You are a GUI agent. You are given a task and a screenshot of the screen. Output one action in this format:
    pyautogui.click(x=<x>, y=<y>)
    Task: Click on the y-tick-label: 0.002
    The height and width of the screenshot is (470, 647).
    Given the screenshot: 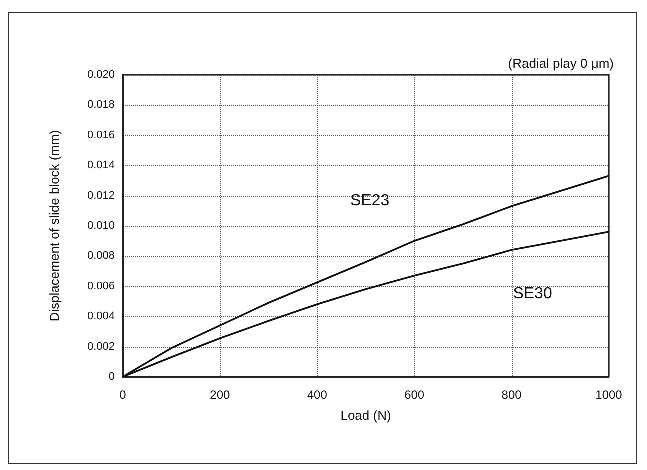 What is the action you would take?
    pyautogui.click(x=101, y=346)
    